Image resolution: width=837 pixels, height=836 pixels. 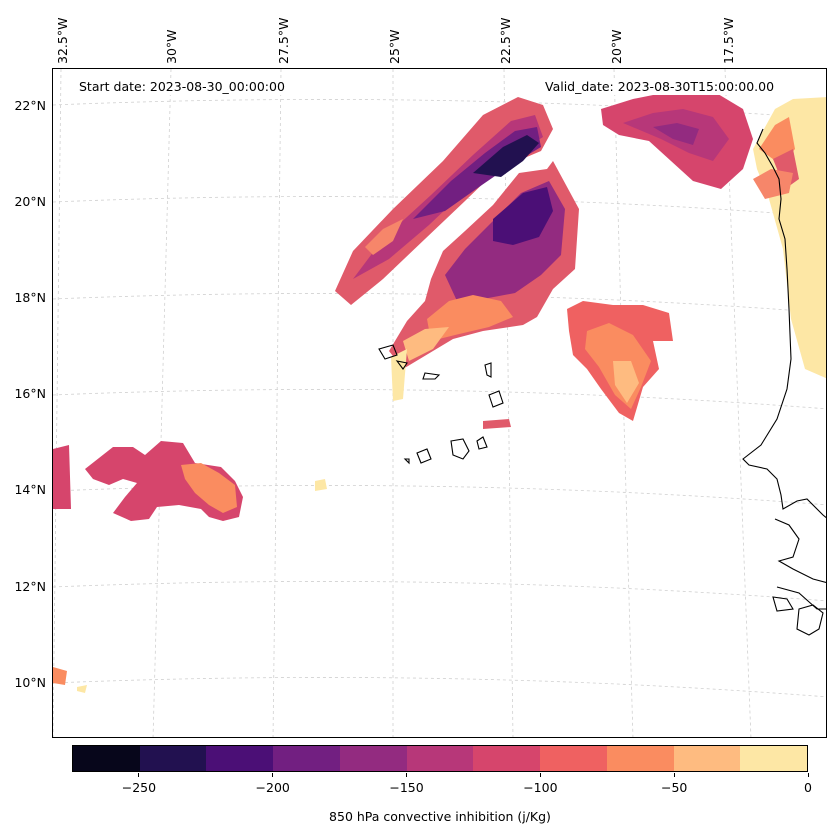 I want to click on meridian-27-5w, so click(x=277, y=403).